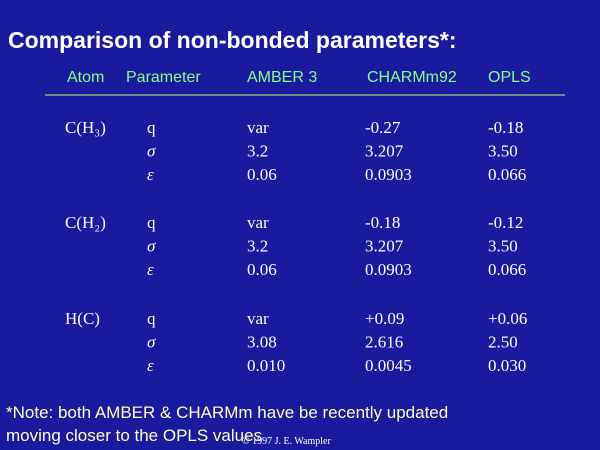 Image resolution: width=600 pixels, height=450 pixels. Describe the element at coordinates (266, 365) in the screenshot. I see `parameter-value: 0.010` at that location.